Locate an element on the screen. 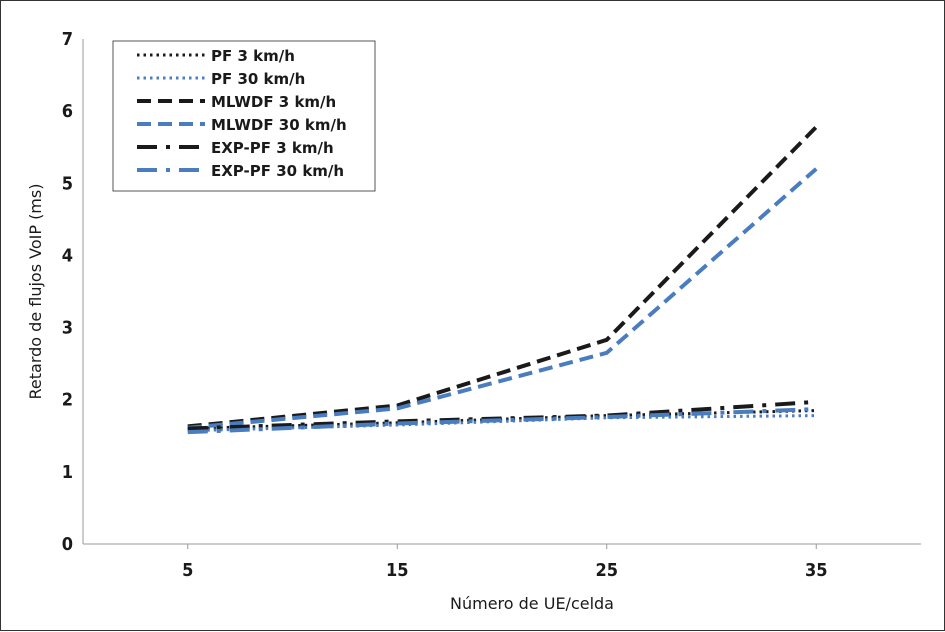 This screenshot has height=632, width=945. y-tick-label: 1 is located at coordinates (67, 472).